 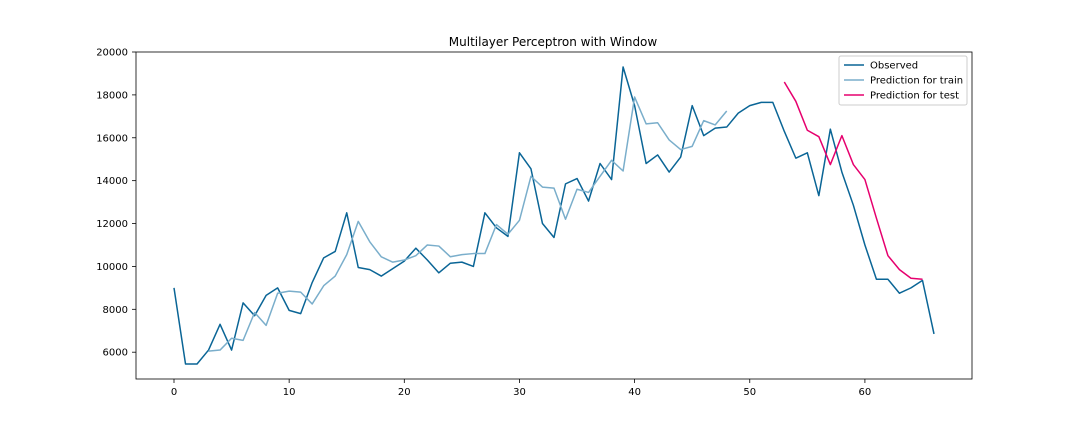 What do you see at coordinates (115, 353) in the screenshot?
I see `y-tick-label: 6000` at bounding box center [115, 353].